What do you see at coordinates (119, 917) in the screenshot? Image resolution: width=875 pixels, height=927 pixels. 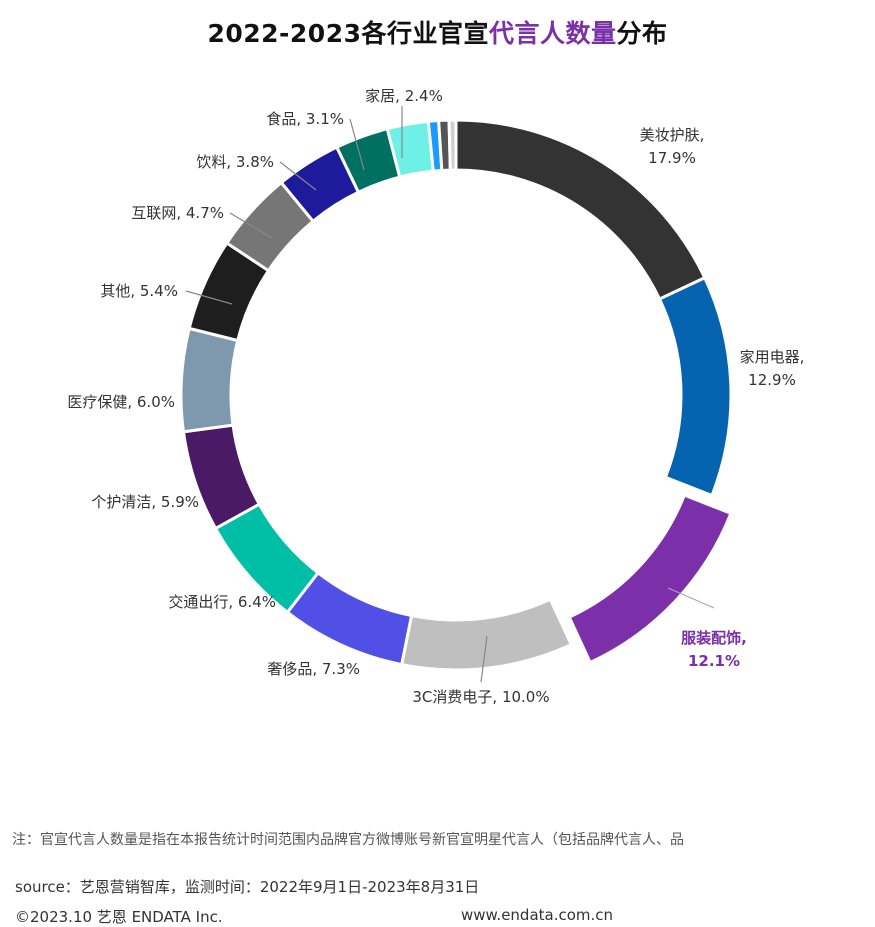 I see `copyright-line: ©2023.10 艺恩 ENDATA Inc.` at bounding box center [119, 917].